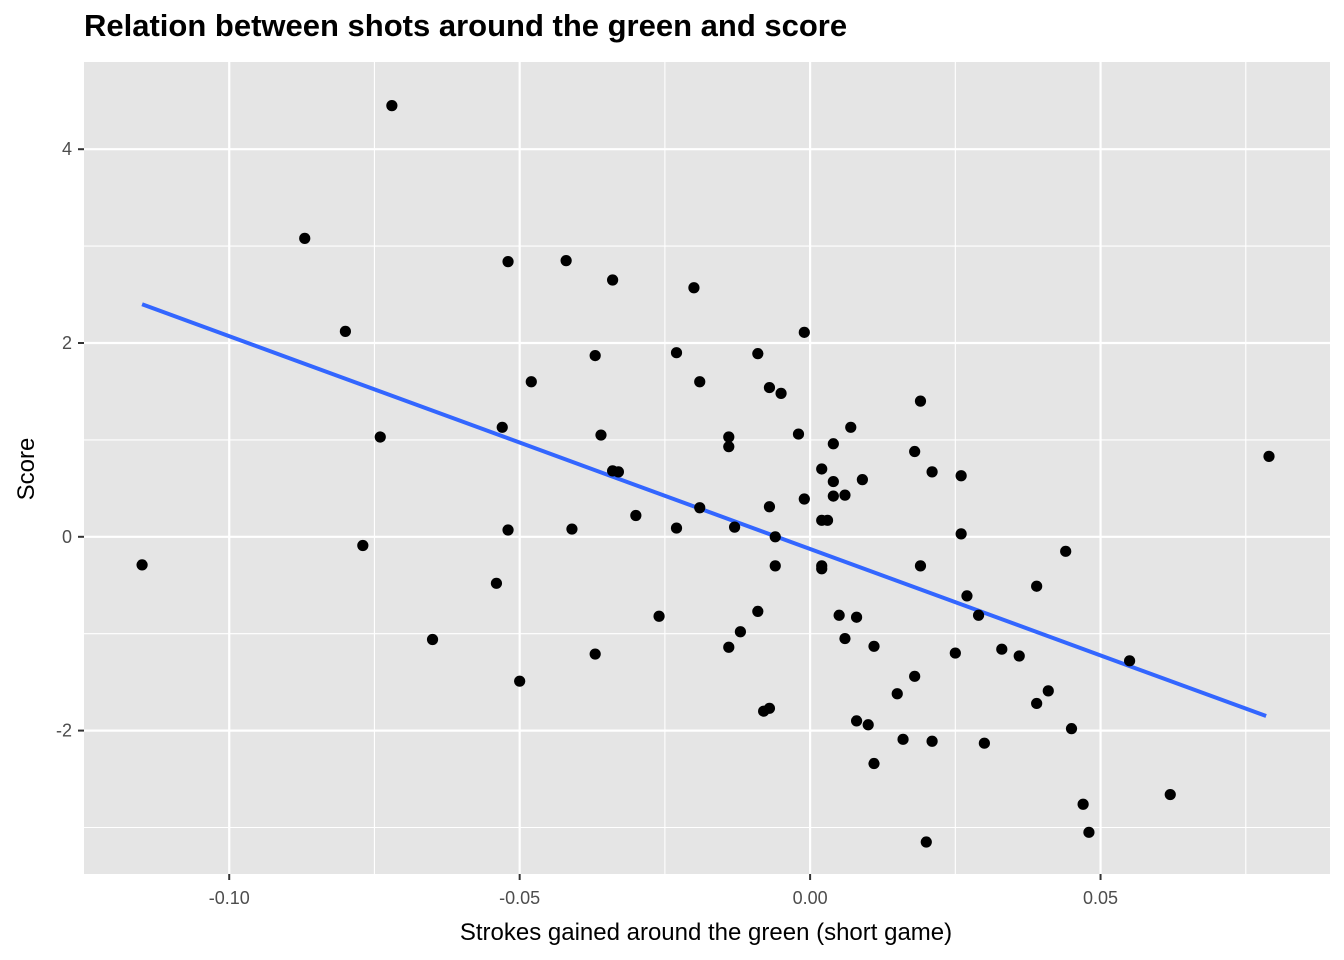 This screenshot has width=1344, height=960. I want to click on x-tick-label: 0.00, so click(810, 898).